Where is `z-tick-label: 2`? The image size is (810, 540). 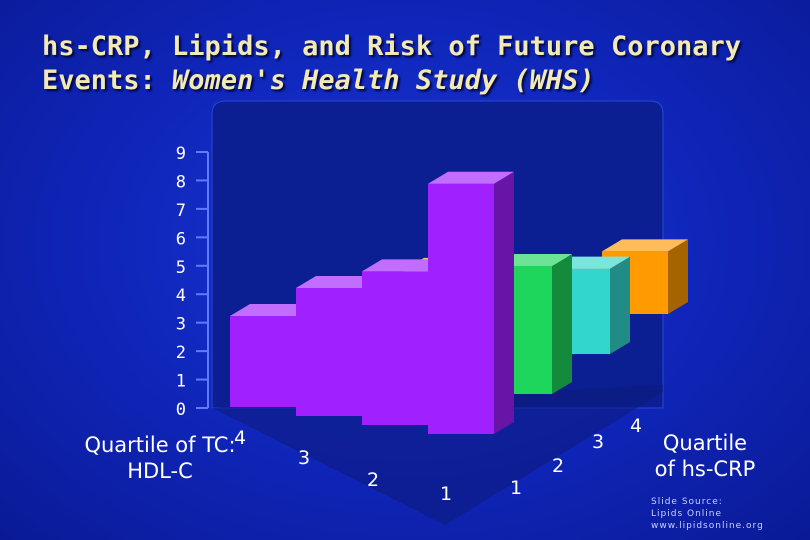
z-tick-label: 2 is located at coordinates (181, 353).